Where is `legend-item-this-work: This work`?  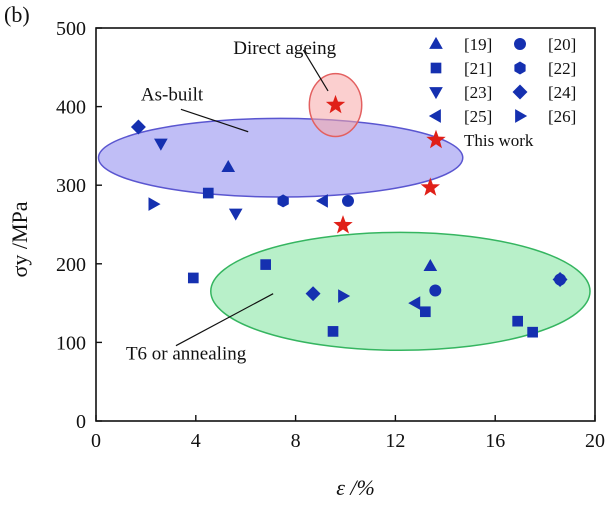 legend-item-this-work: This work is located at coordinates (480, 139).